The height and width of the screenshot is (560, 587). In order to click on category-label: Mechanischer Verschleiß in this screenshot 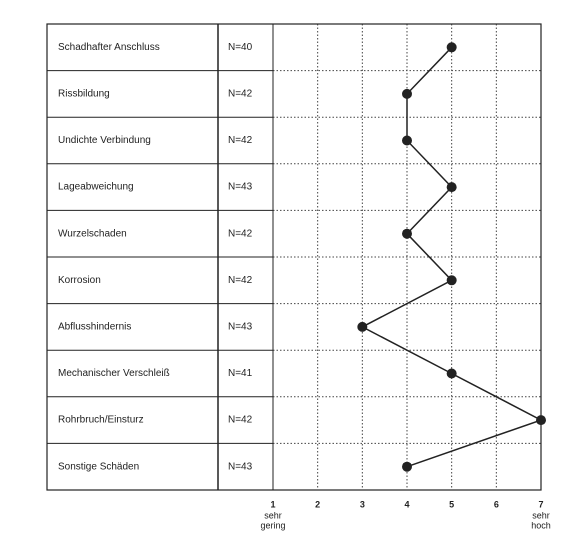, I will do `click(114, 373)`.